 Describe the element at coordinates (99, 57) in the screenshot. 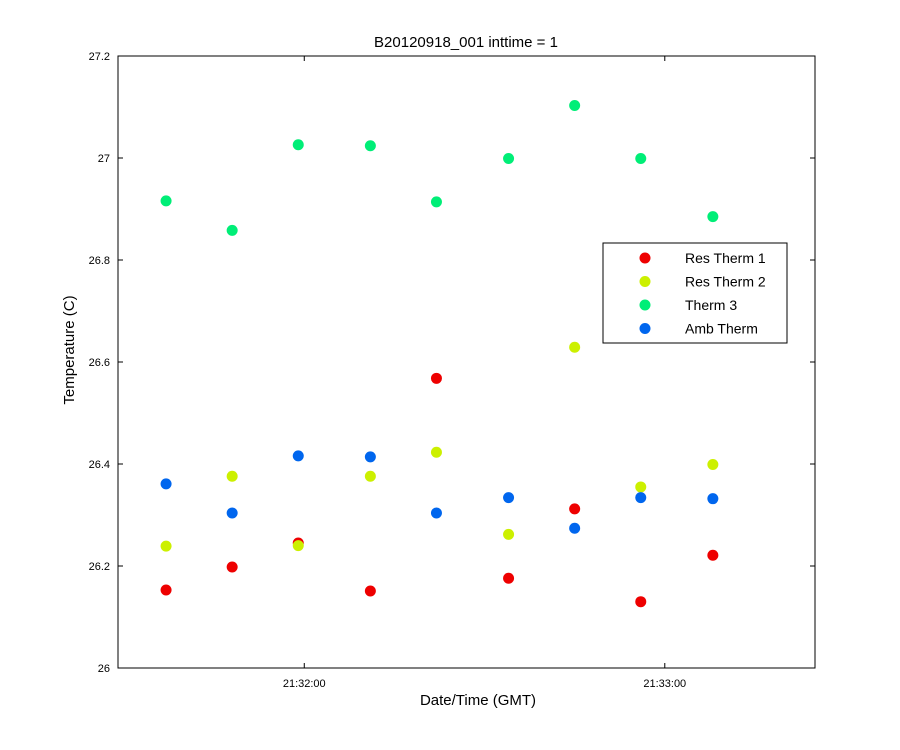

I see `y-tick-label: 27.2` at that location.